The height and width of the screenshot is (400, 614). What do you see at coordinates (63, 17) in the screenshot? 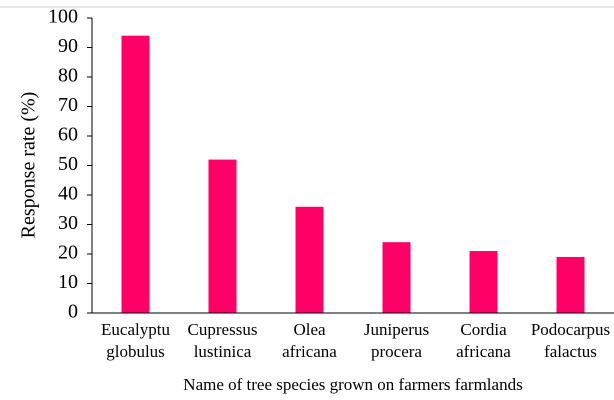
I see `y-tick-label: 100` at bounding box center [63, 17].